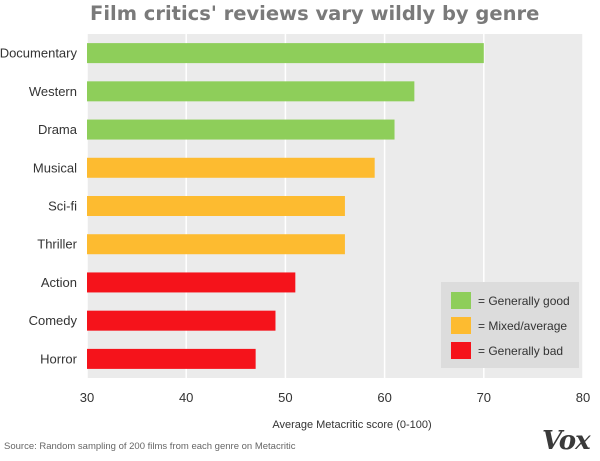 This screenshot has height=461, width=600. Describe the element at coordinates (59, 358) in the screenshot. I see `category-label: Horror` at that location.